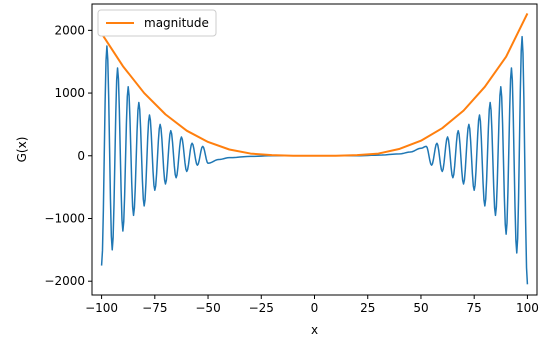  What do you see at coordinates (420, 308) in the screenshot?
I see `x-tick-label: 50` at bounding box center [420, 308].